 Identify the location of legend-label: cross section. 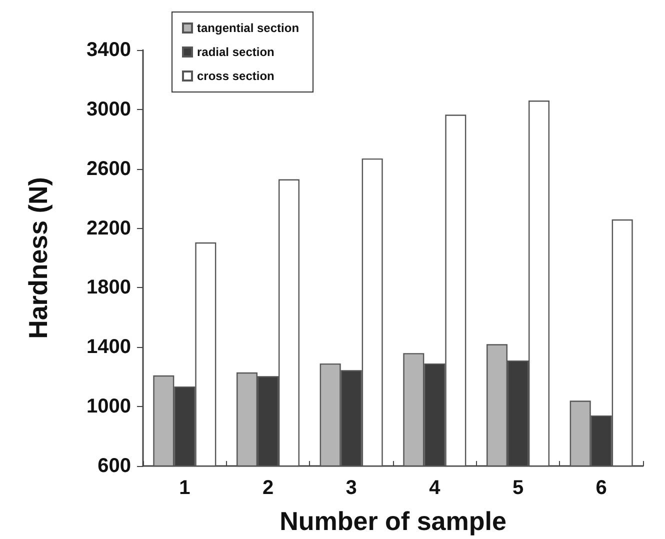
(235, 76).